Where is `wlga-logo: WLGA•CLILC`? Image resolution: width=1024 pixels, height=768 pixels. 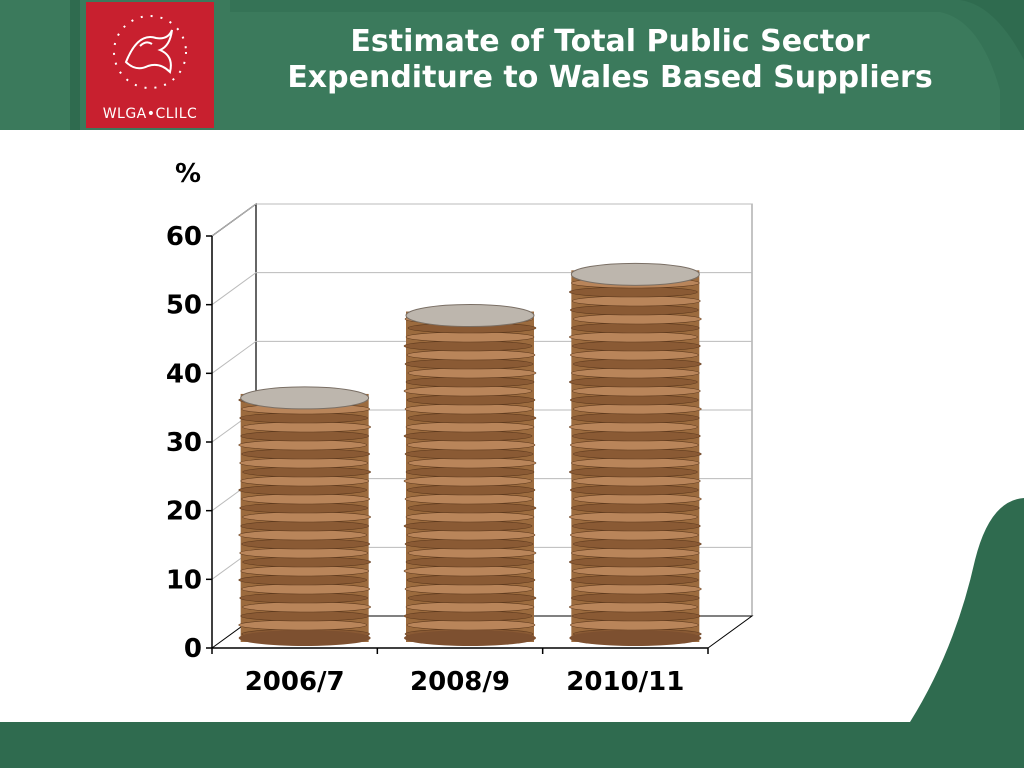 wlga-logo: WLGA•CLILC is located at coordinates (150, 65).